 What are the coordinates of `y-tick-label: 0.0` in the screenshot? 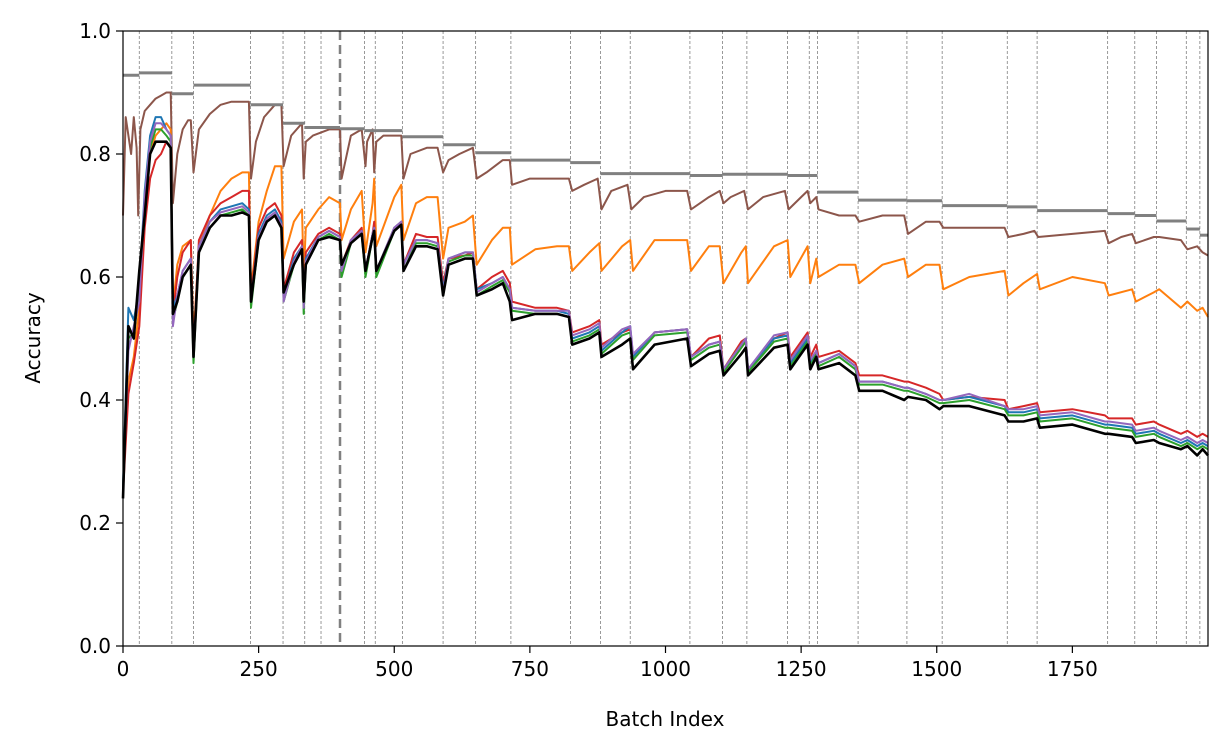 It's located at (95, 646).